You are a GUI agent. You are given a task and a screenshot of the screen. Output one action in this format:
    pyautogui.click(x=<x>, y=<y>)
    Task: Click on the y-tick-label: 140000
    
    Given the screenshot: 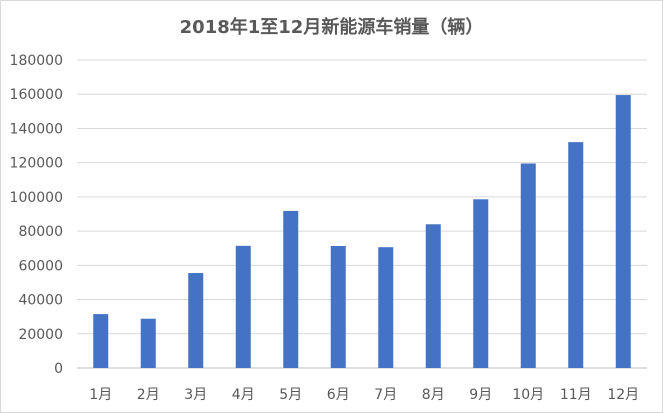 What is the action you would take?
    pyautogui.click(x=36, y=129)
    